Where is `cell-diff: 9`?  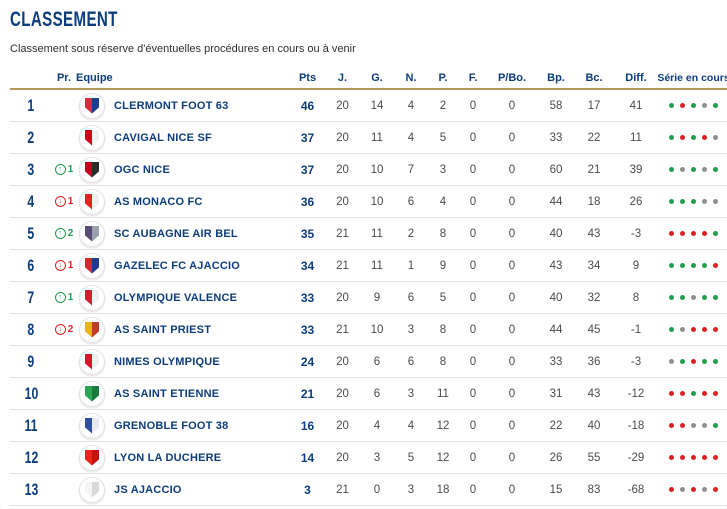 cell-diff: 9 is located at coordinates (636, 265).